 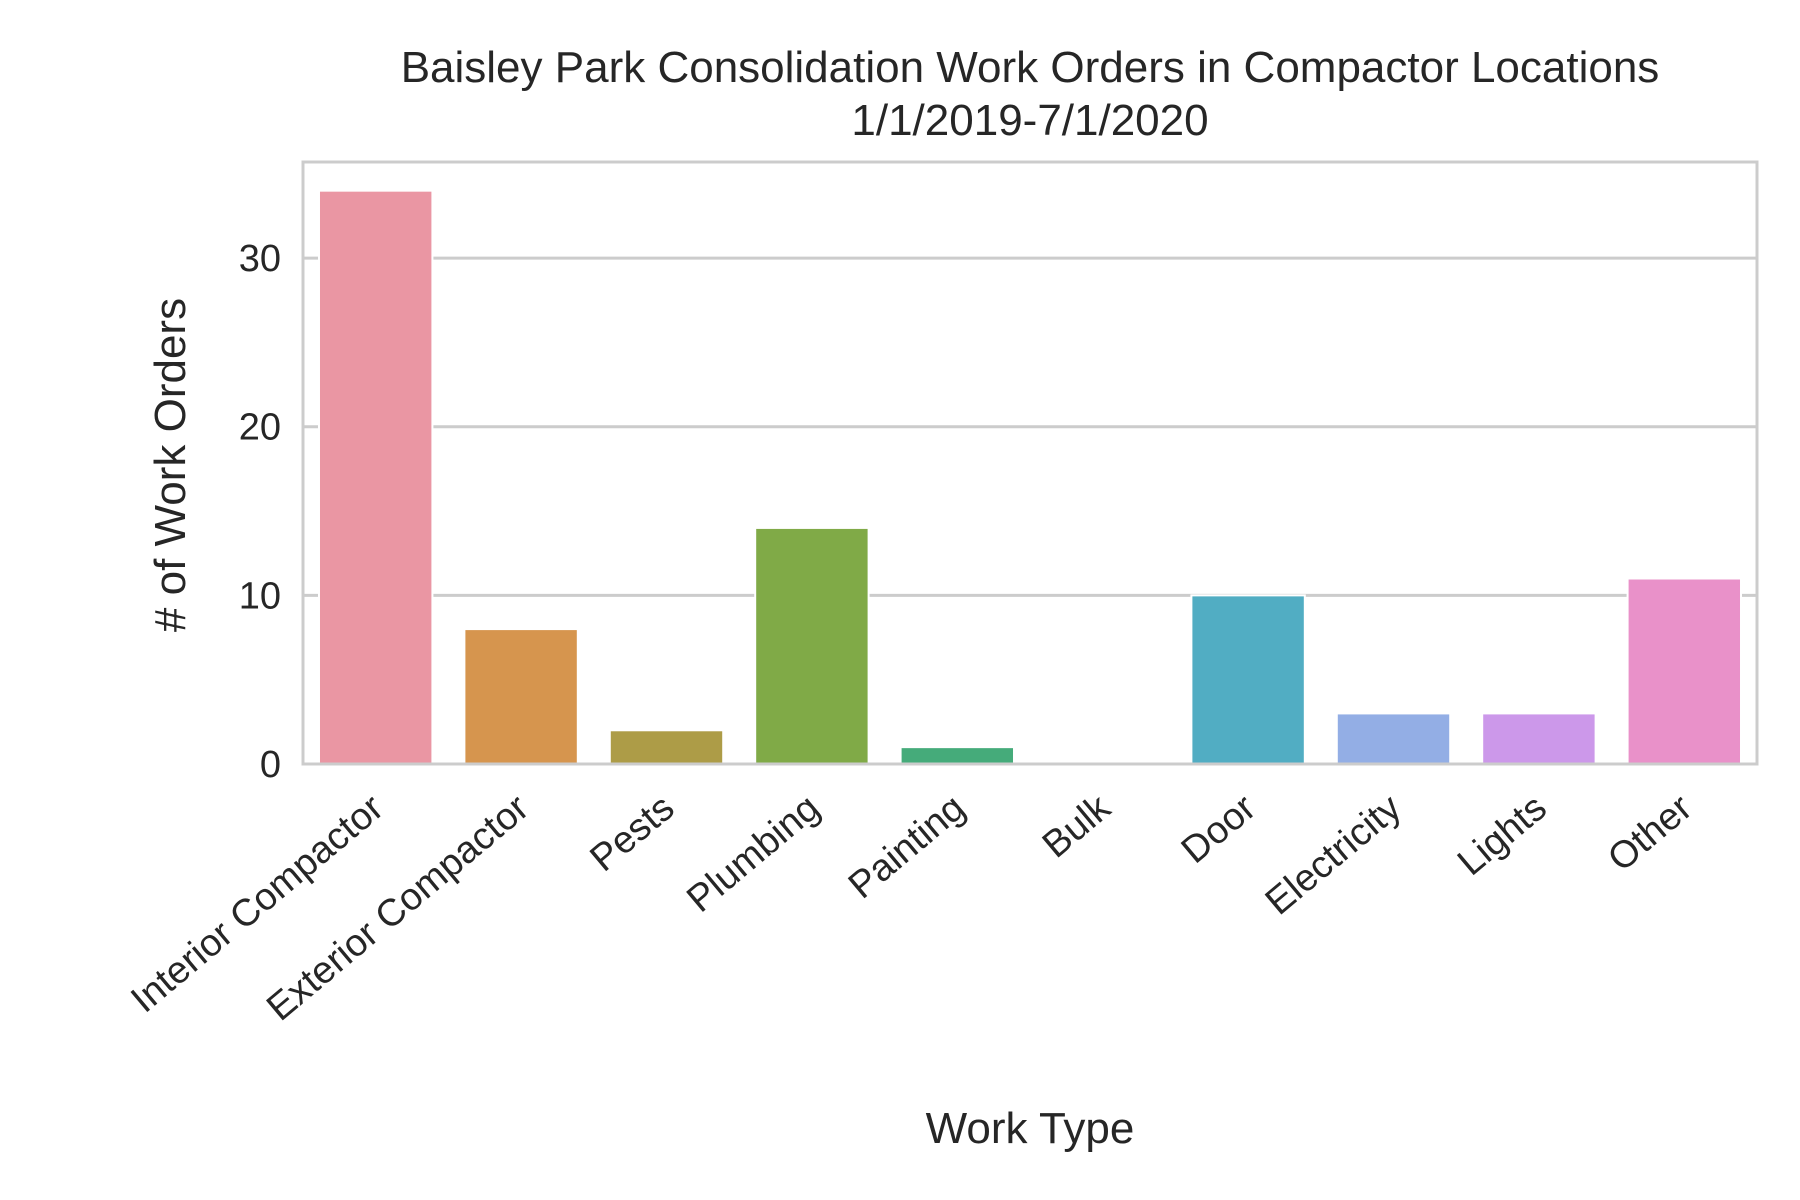 I want to click on bar-electricity, so click(x=1393, y=738).